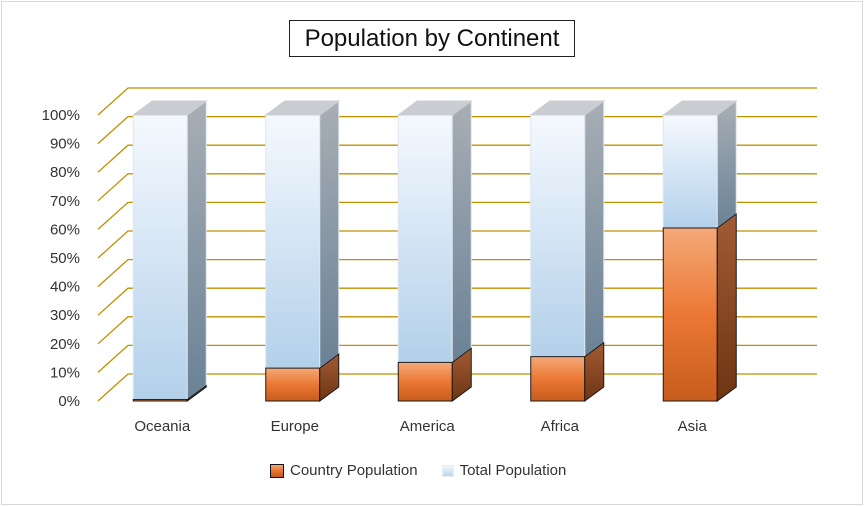 This screenshot has height=506, width=864. I want to click on y-tick-label: 60%, so click(65, 229).